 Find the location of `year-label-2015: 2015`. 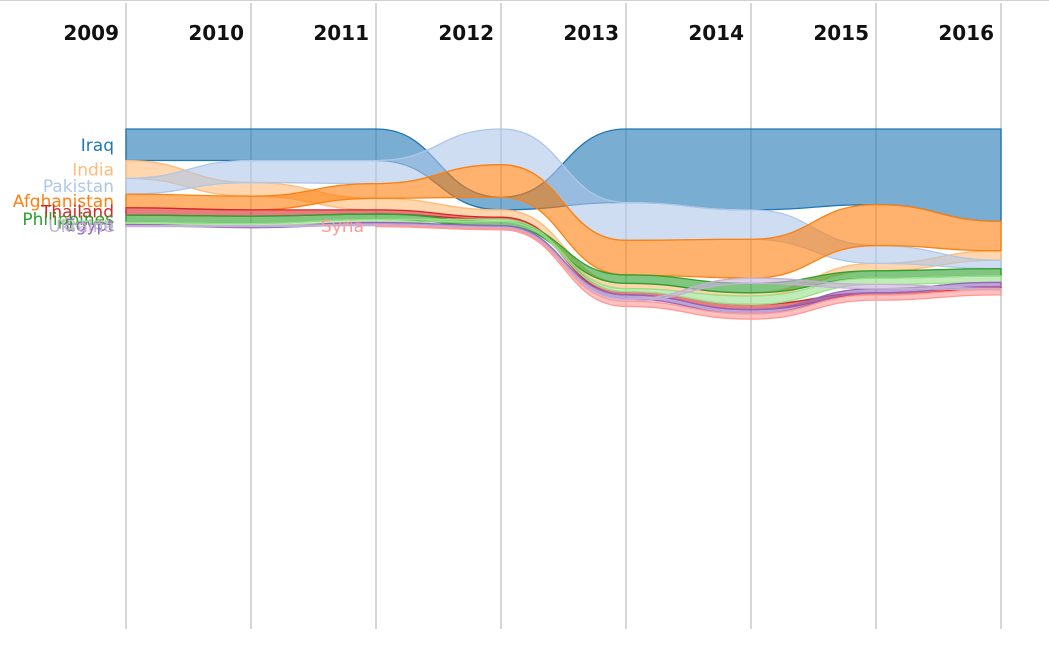

year-label-2015: 2015 is located at coordinates (841, 33).